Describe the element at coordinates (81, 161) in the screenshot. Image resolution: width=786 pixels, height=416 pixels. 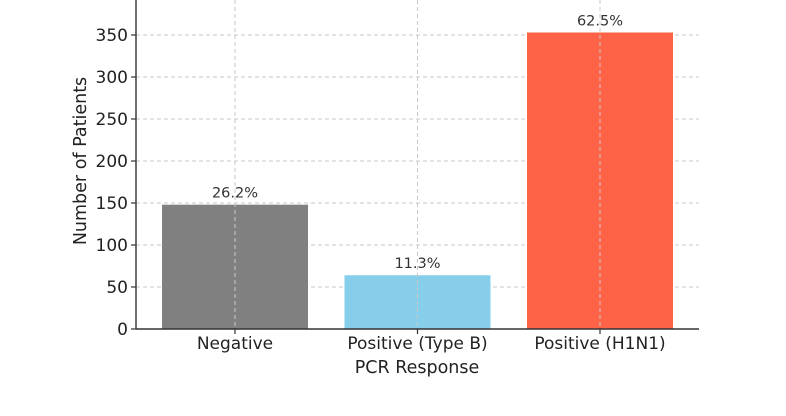
I see `y-axis-label: Number of Patients` at that location.